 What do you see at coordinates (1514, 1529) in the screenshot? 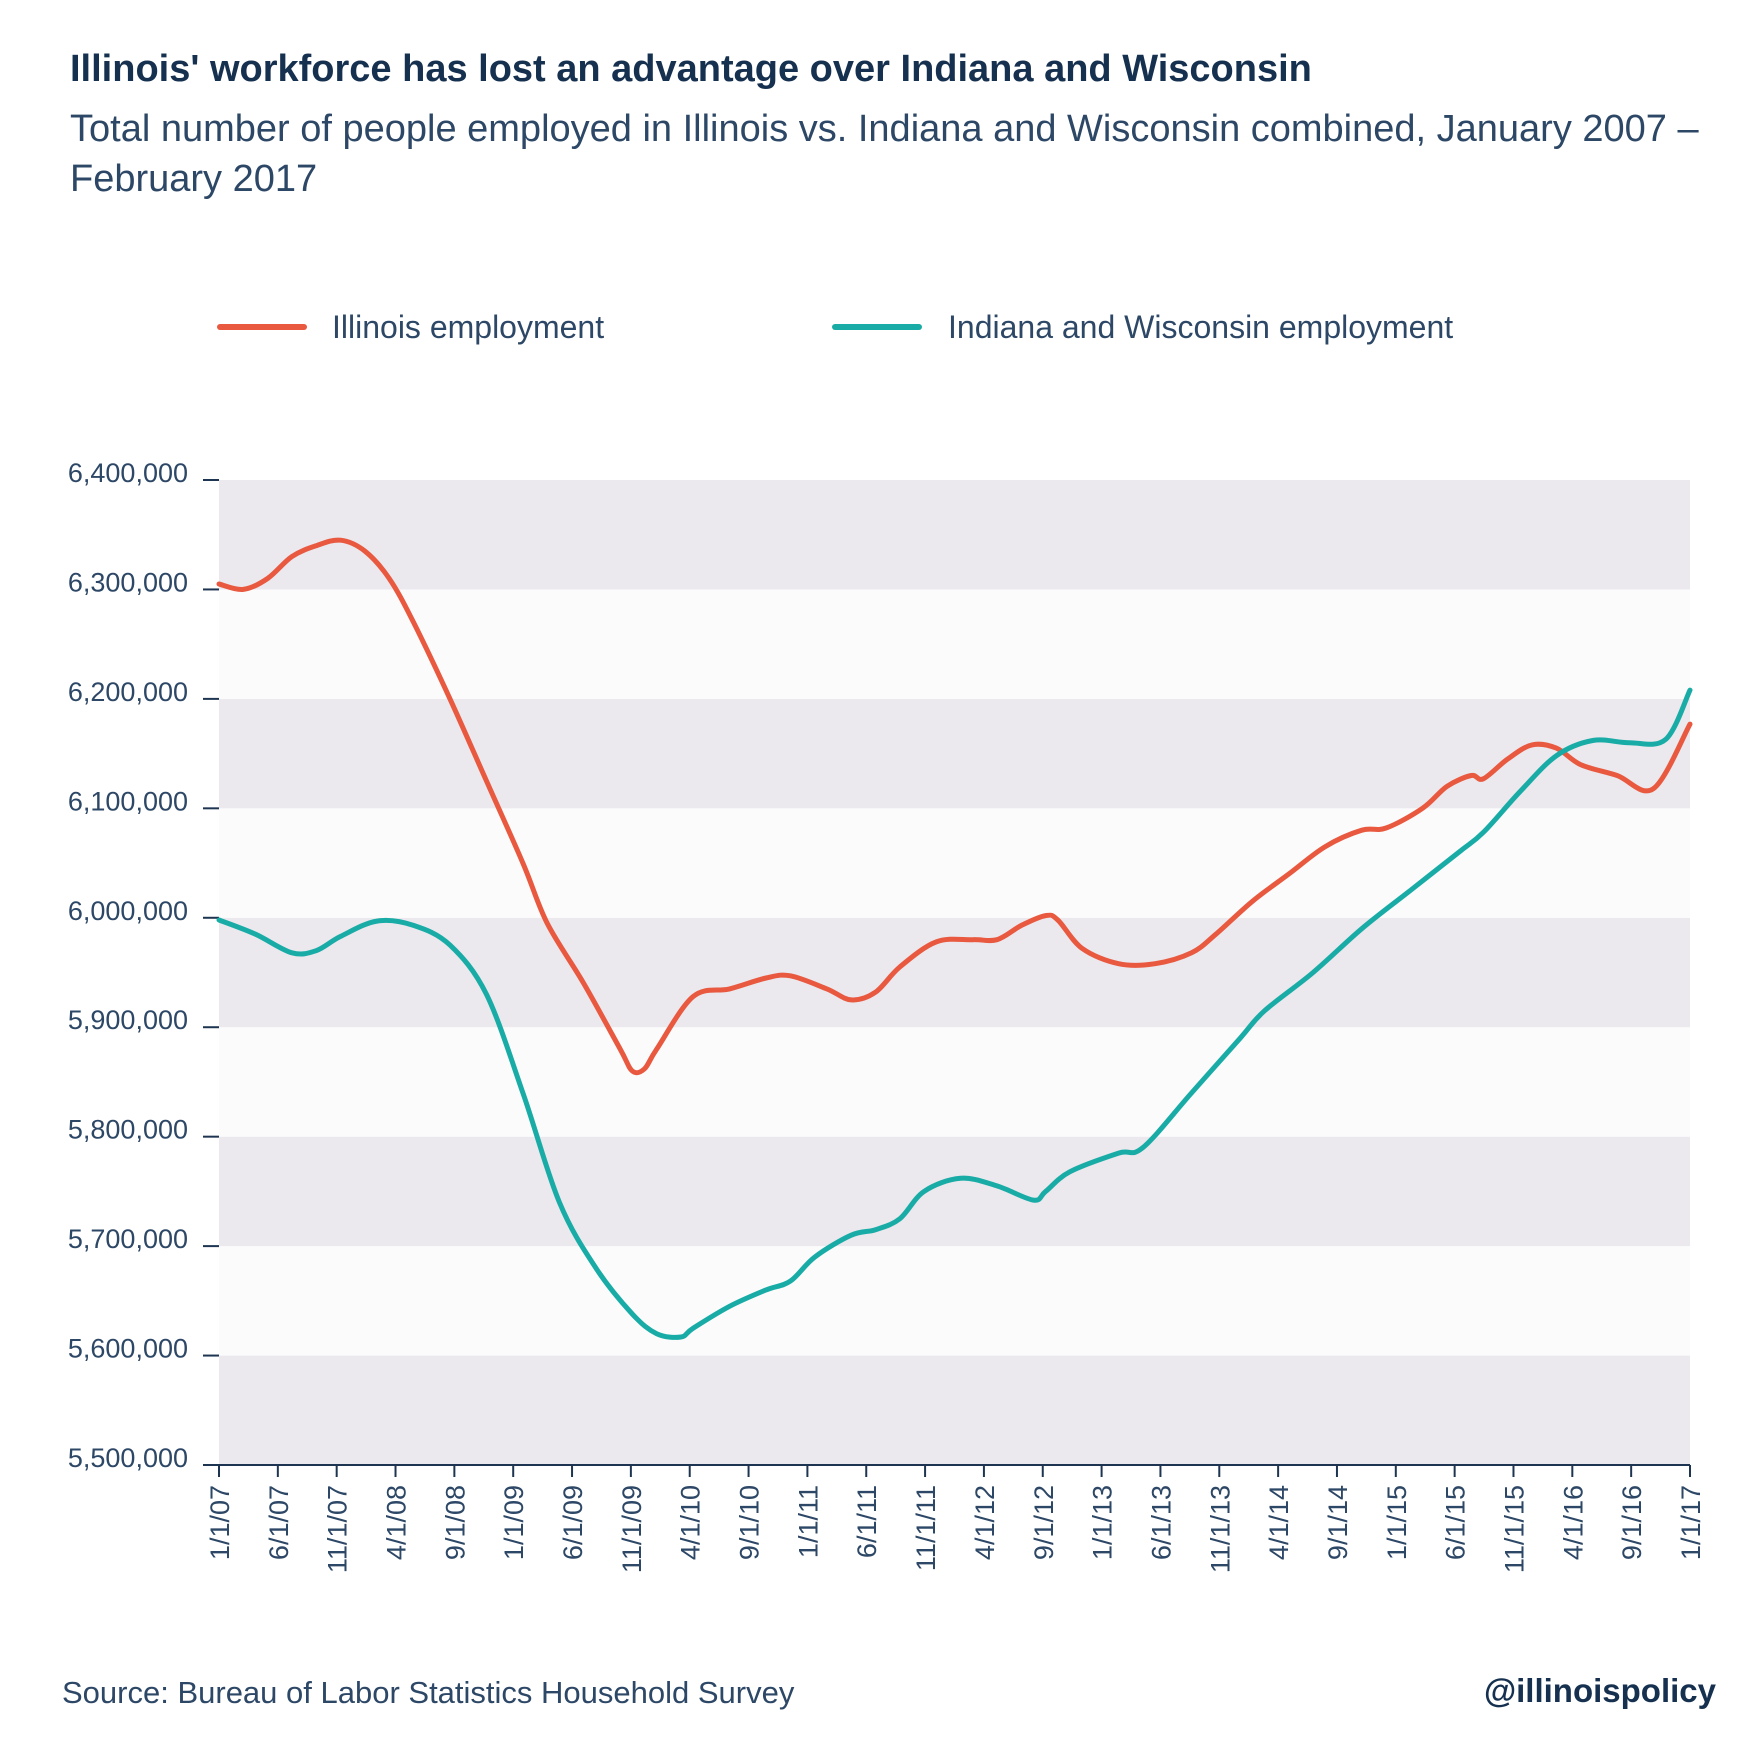
I see `x-tick-label: 11/1/15` at bounding box center [1514, 1529].